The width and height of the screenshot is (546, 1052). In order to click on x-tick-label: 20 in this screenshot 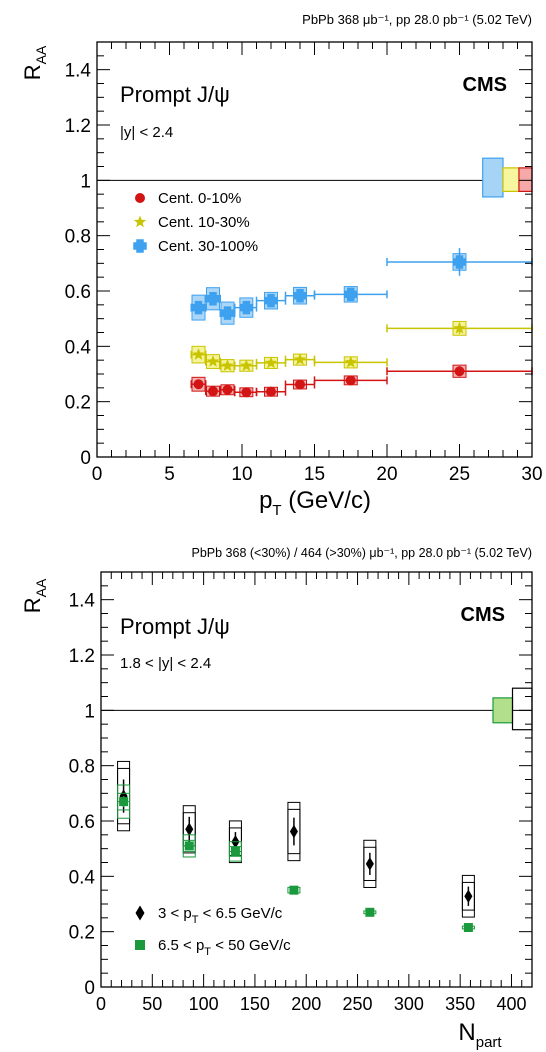, I will do `click(386, 474)`.